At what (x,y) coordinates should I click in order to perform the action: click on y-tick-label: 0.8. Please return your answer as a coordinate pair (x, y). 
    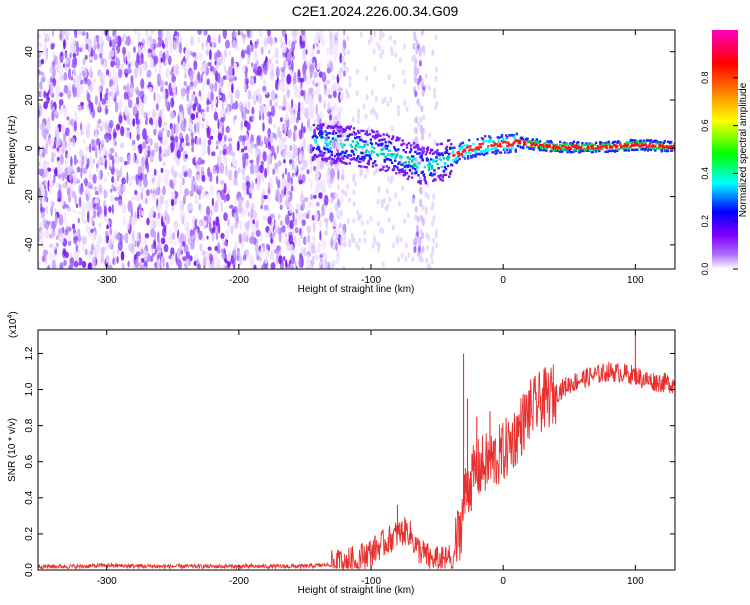
    Looking at the image, I should click on (29, 425).